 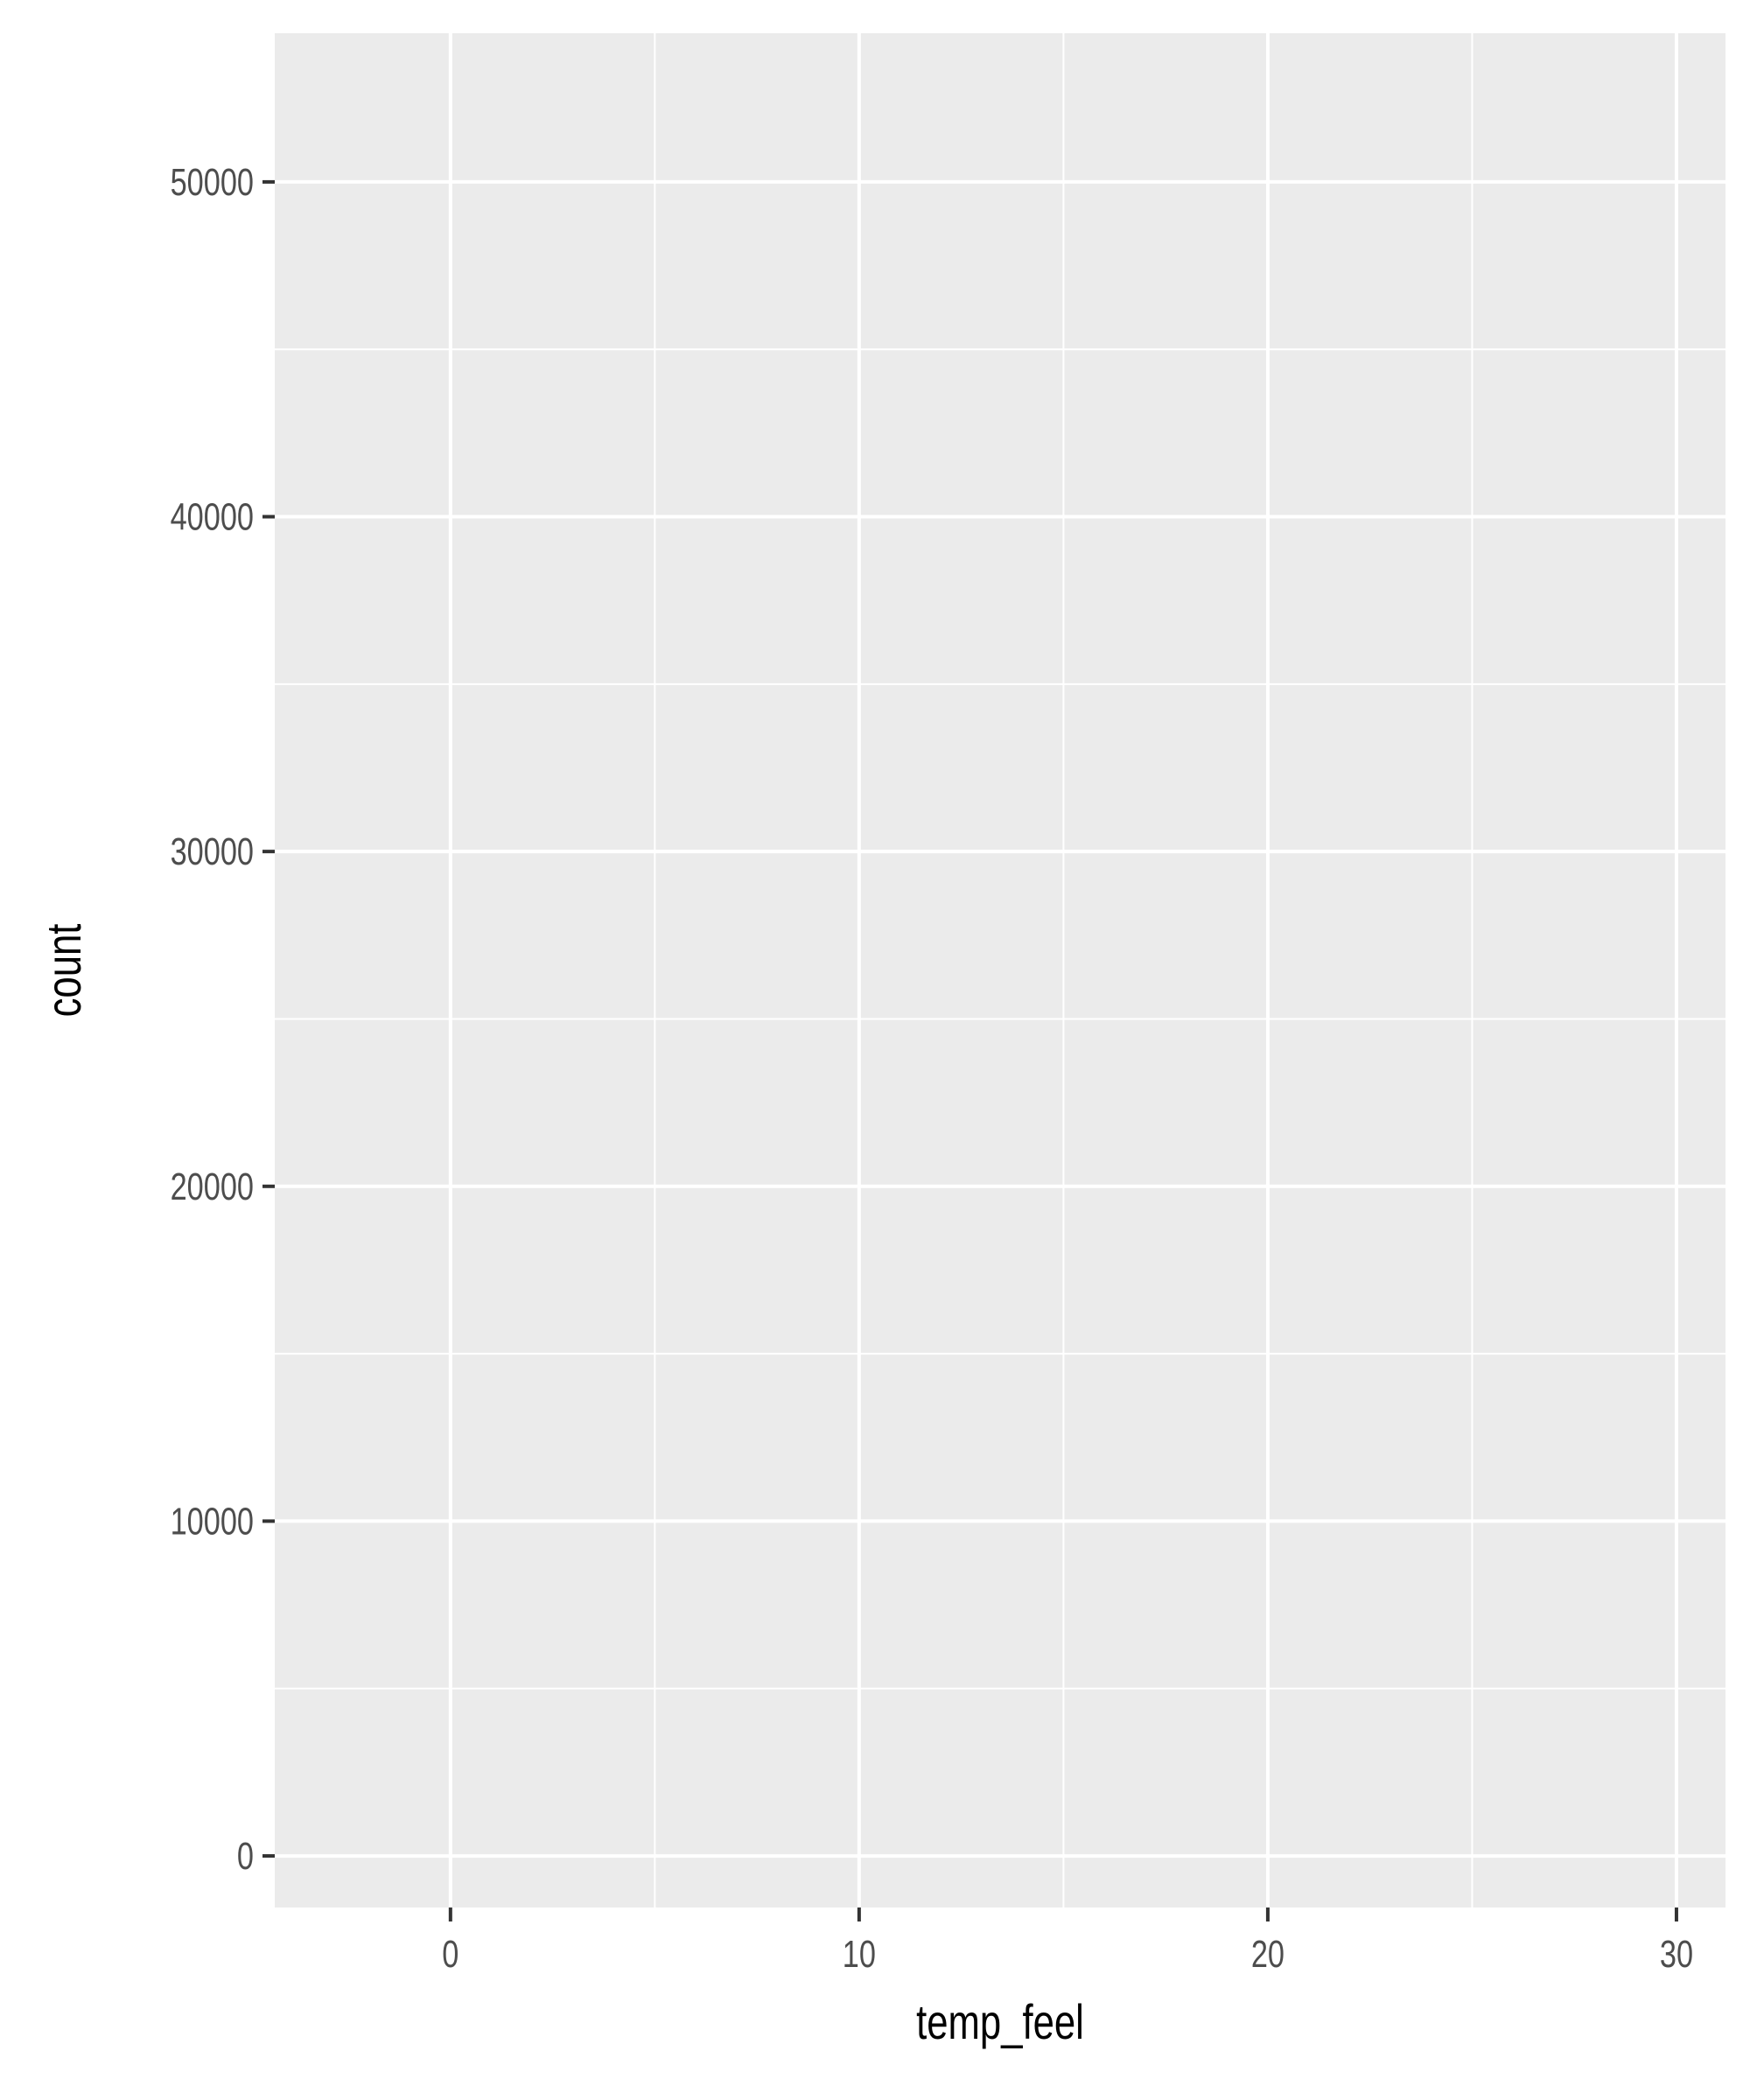 I want to click on y-tick-label: 30000, so click(x=212, y=851).